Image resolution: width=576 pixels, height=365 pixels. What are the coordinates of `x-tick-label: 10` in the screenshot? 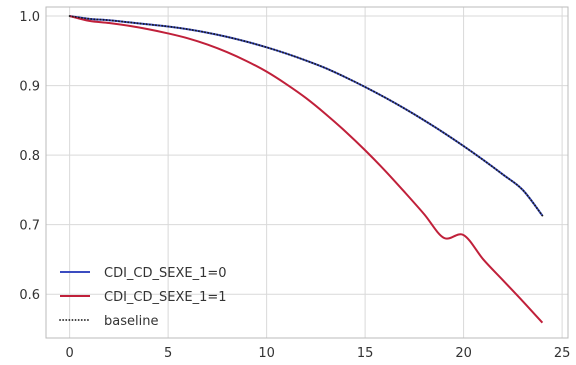 It's located at (266, 353).